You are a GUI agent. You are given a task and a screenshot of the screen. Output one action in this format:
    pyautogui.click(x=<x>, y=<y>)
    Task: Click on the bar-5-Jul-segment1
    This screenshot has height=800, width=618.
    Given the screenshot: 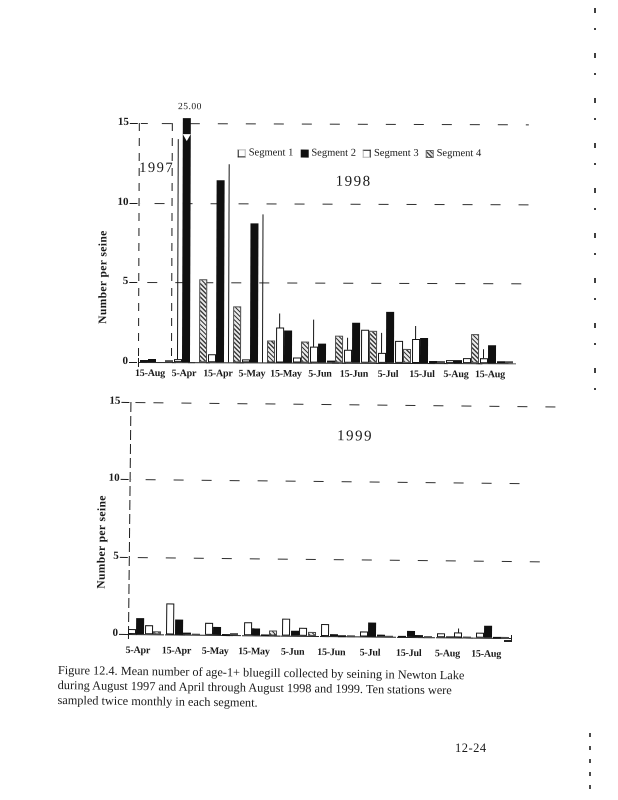 What is the action you would take?
    pyautogui.click(x=363, y=634)
    